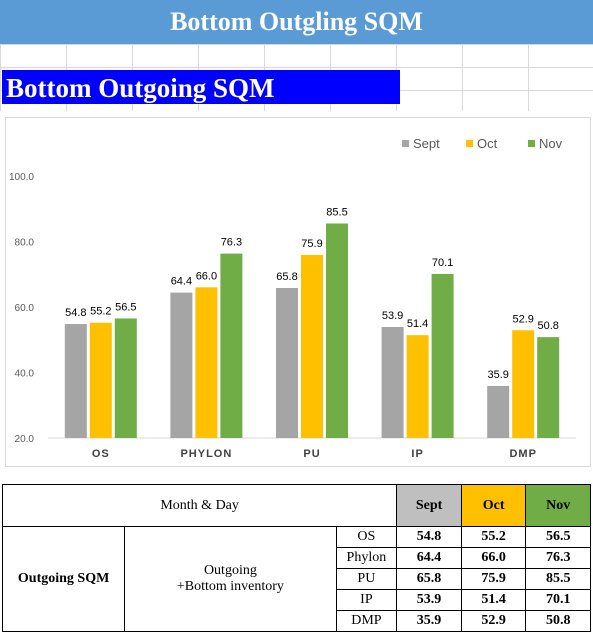 Image resolution: width=593 pixels, height=635 pixels. I want to click on x-tick-label: DMP, so click(522, 454).